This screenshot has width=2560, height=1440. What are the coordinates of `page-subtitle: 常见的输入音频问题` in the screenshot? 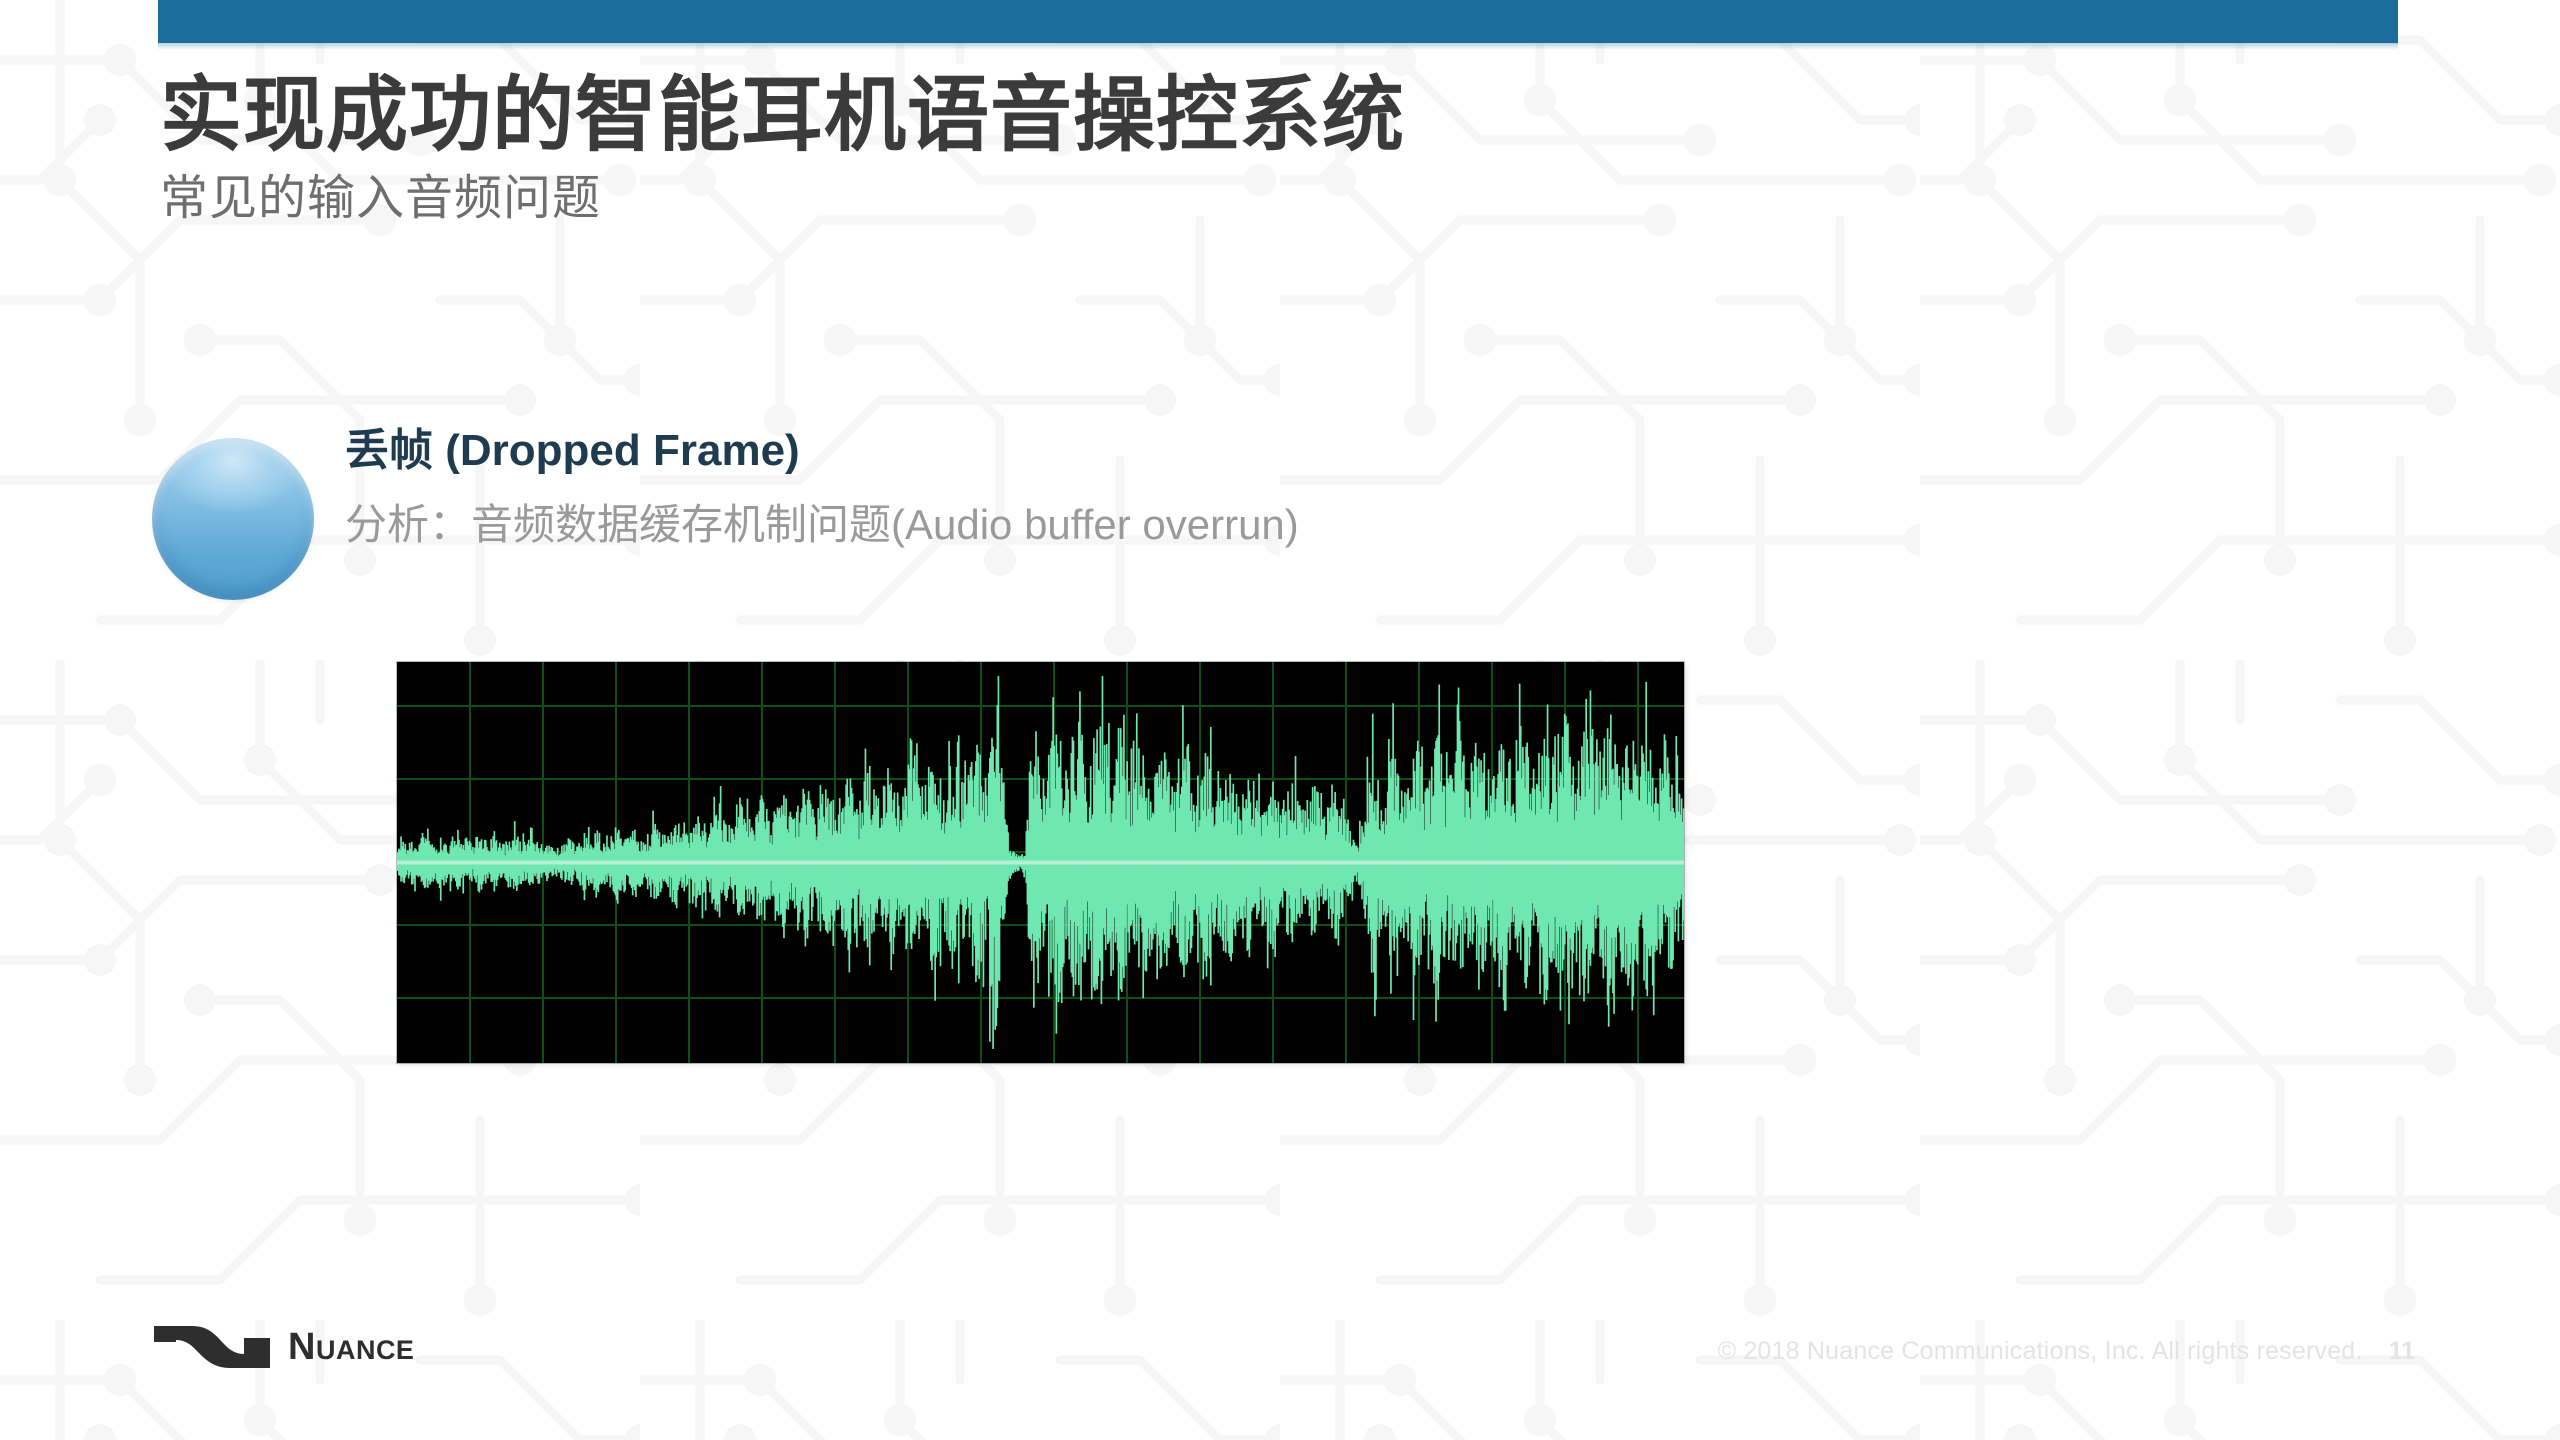 It's located at (381, 198).